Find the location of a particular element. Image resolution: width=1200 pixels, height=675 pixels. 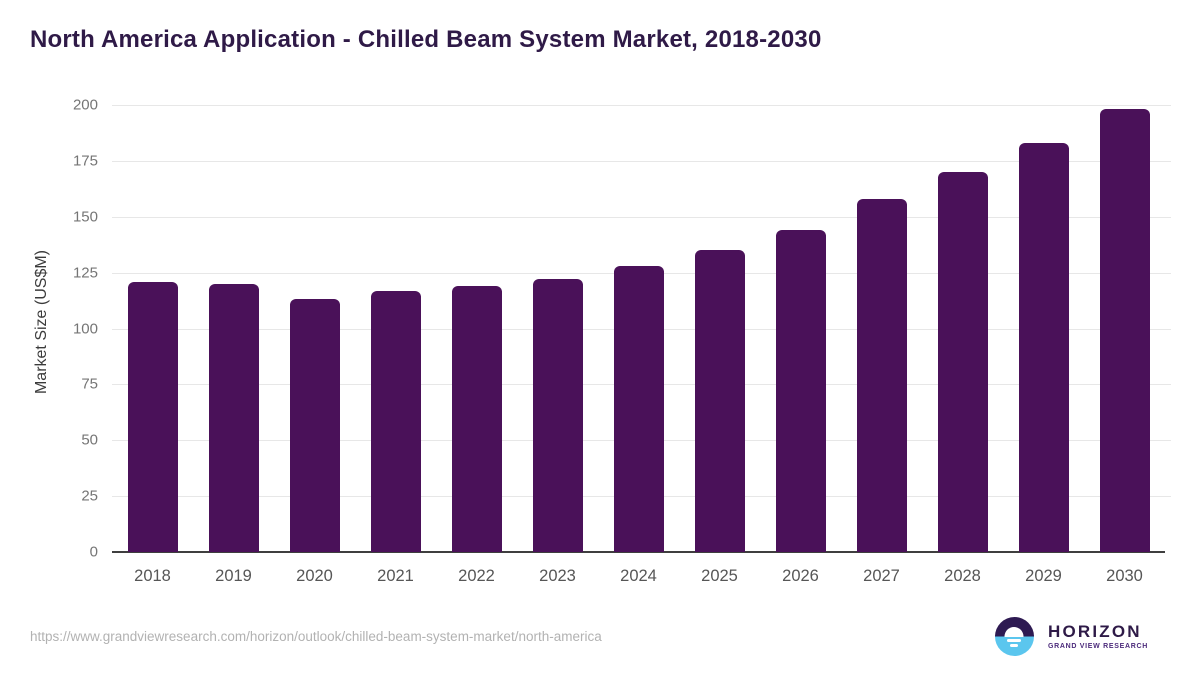

y-tick-175: 175 is located at coordinates (85, 161).